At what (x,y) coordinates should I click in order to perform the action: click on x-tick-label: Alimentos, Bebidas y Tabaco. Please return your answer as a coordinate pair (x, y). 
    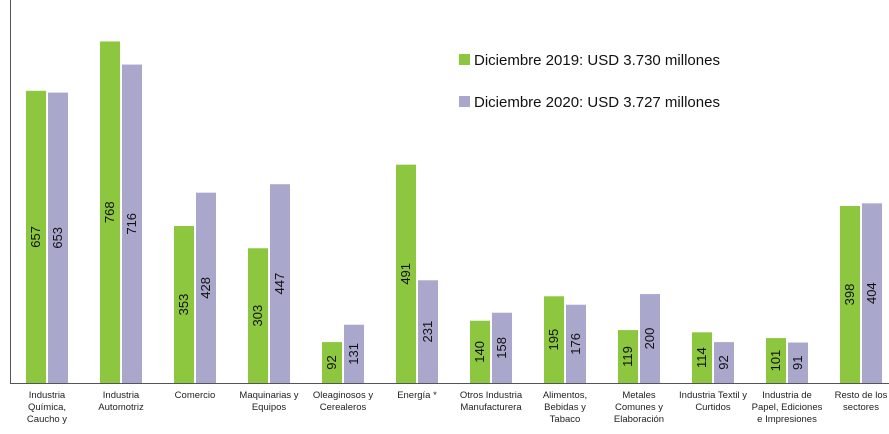
    Looking at the image, I should click on (565, 407).